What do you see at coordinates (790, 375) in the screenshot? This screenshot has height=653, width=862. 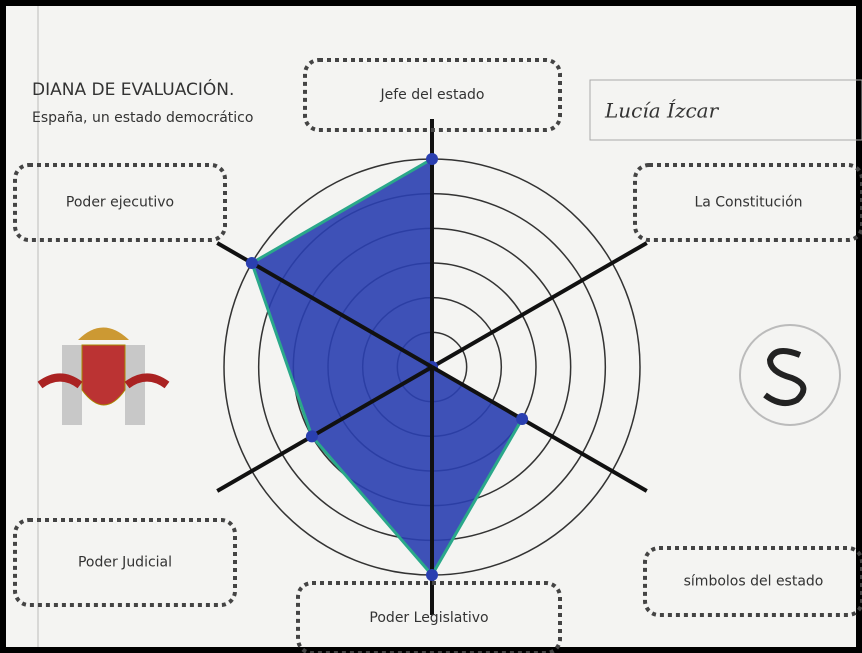 I see `school-logo` at bounding box center [790, 375].